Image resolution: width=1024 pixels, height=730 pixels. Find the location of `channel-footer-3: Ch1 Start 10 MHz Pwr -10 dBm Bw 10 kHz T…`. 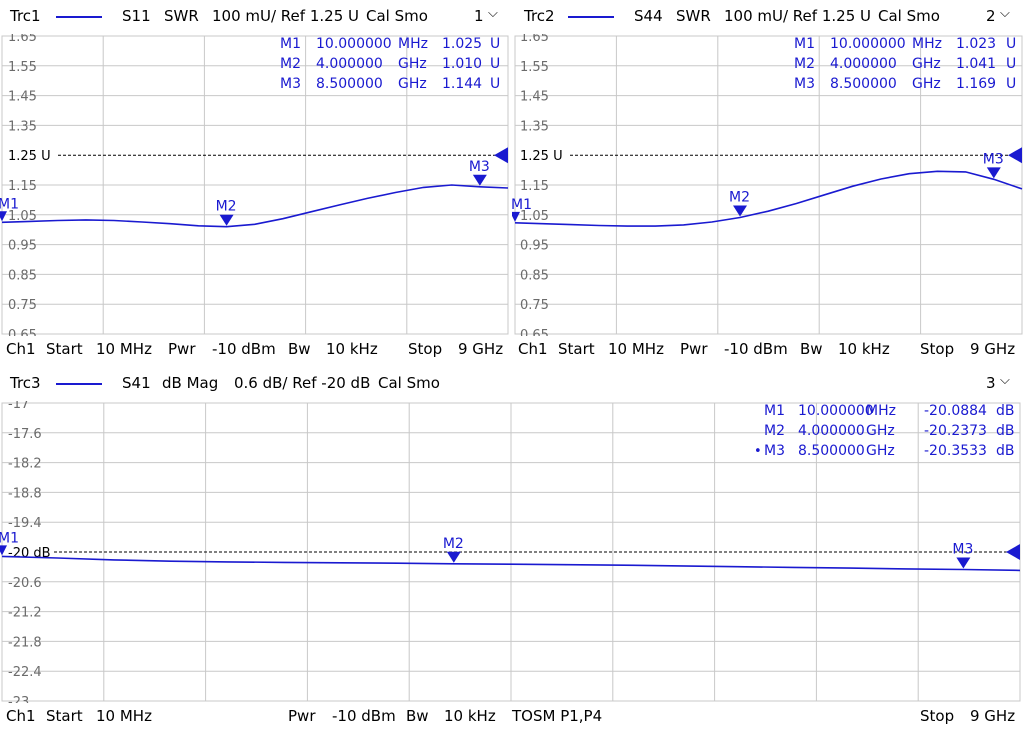

channel-footer-3: Ch1 Start 10 MHz Pwr -10 dBm Bw 10 kHz T… is located at coordinates (512, 716).